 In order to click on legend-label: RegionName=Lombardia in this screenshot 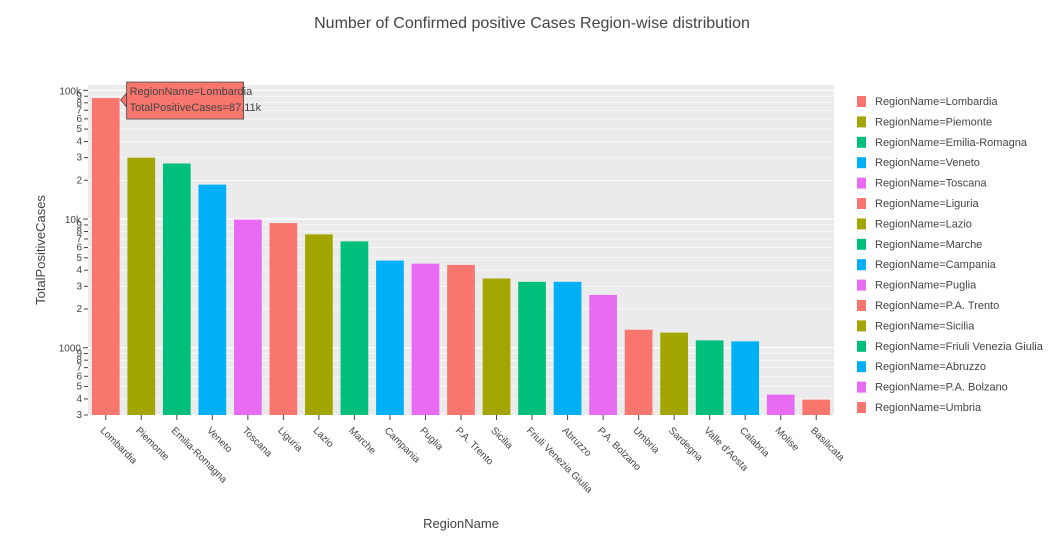, I will do `click(936, 102)`.